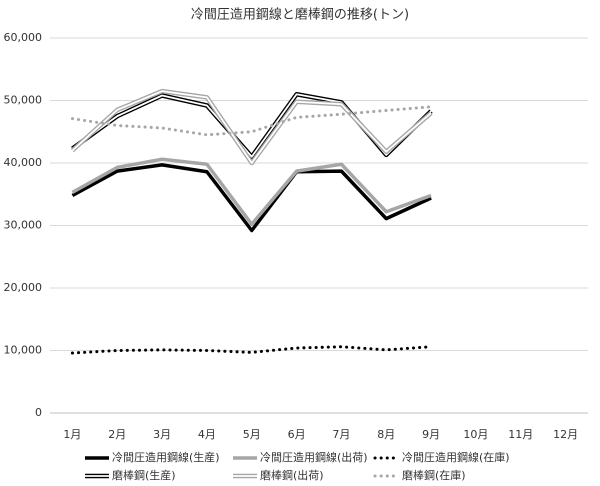 Image resolution: width=600 pixels, height=486 pixels. I want to click on series-line-inner, so click(251, 127).